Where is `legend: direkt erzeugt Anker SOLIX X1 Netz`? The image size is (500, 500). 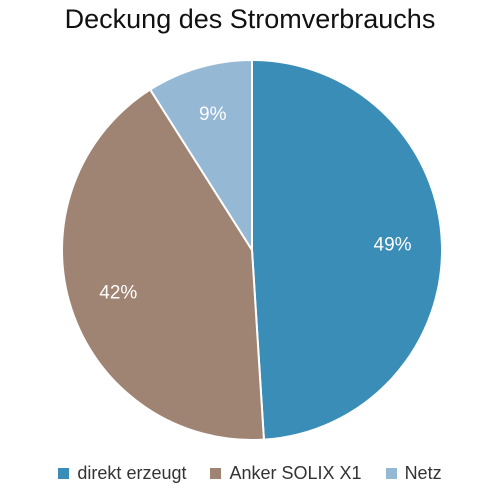
legend: direkt erzeugt Anker SOLIX X1 Netz is located at coordinates (250, 473).